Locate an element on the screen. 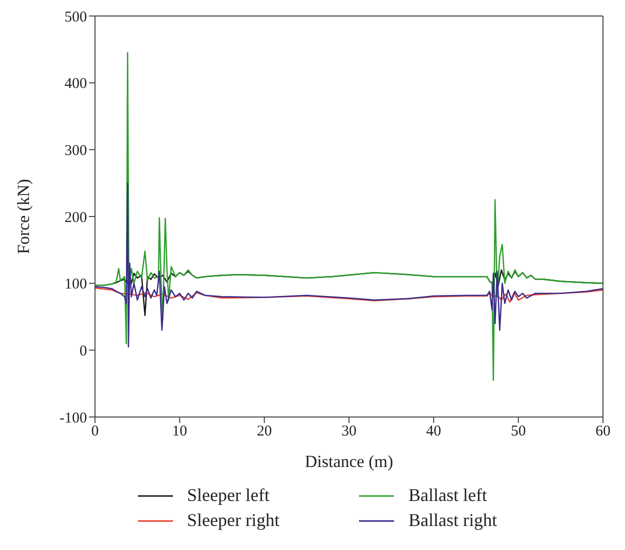 This screenshot has height=550, width=625. legend-label: Sleeper left is located at coordinates (228, 495).